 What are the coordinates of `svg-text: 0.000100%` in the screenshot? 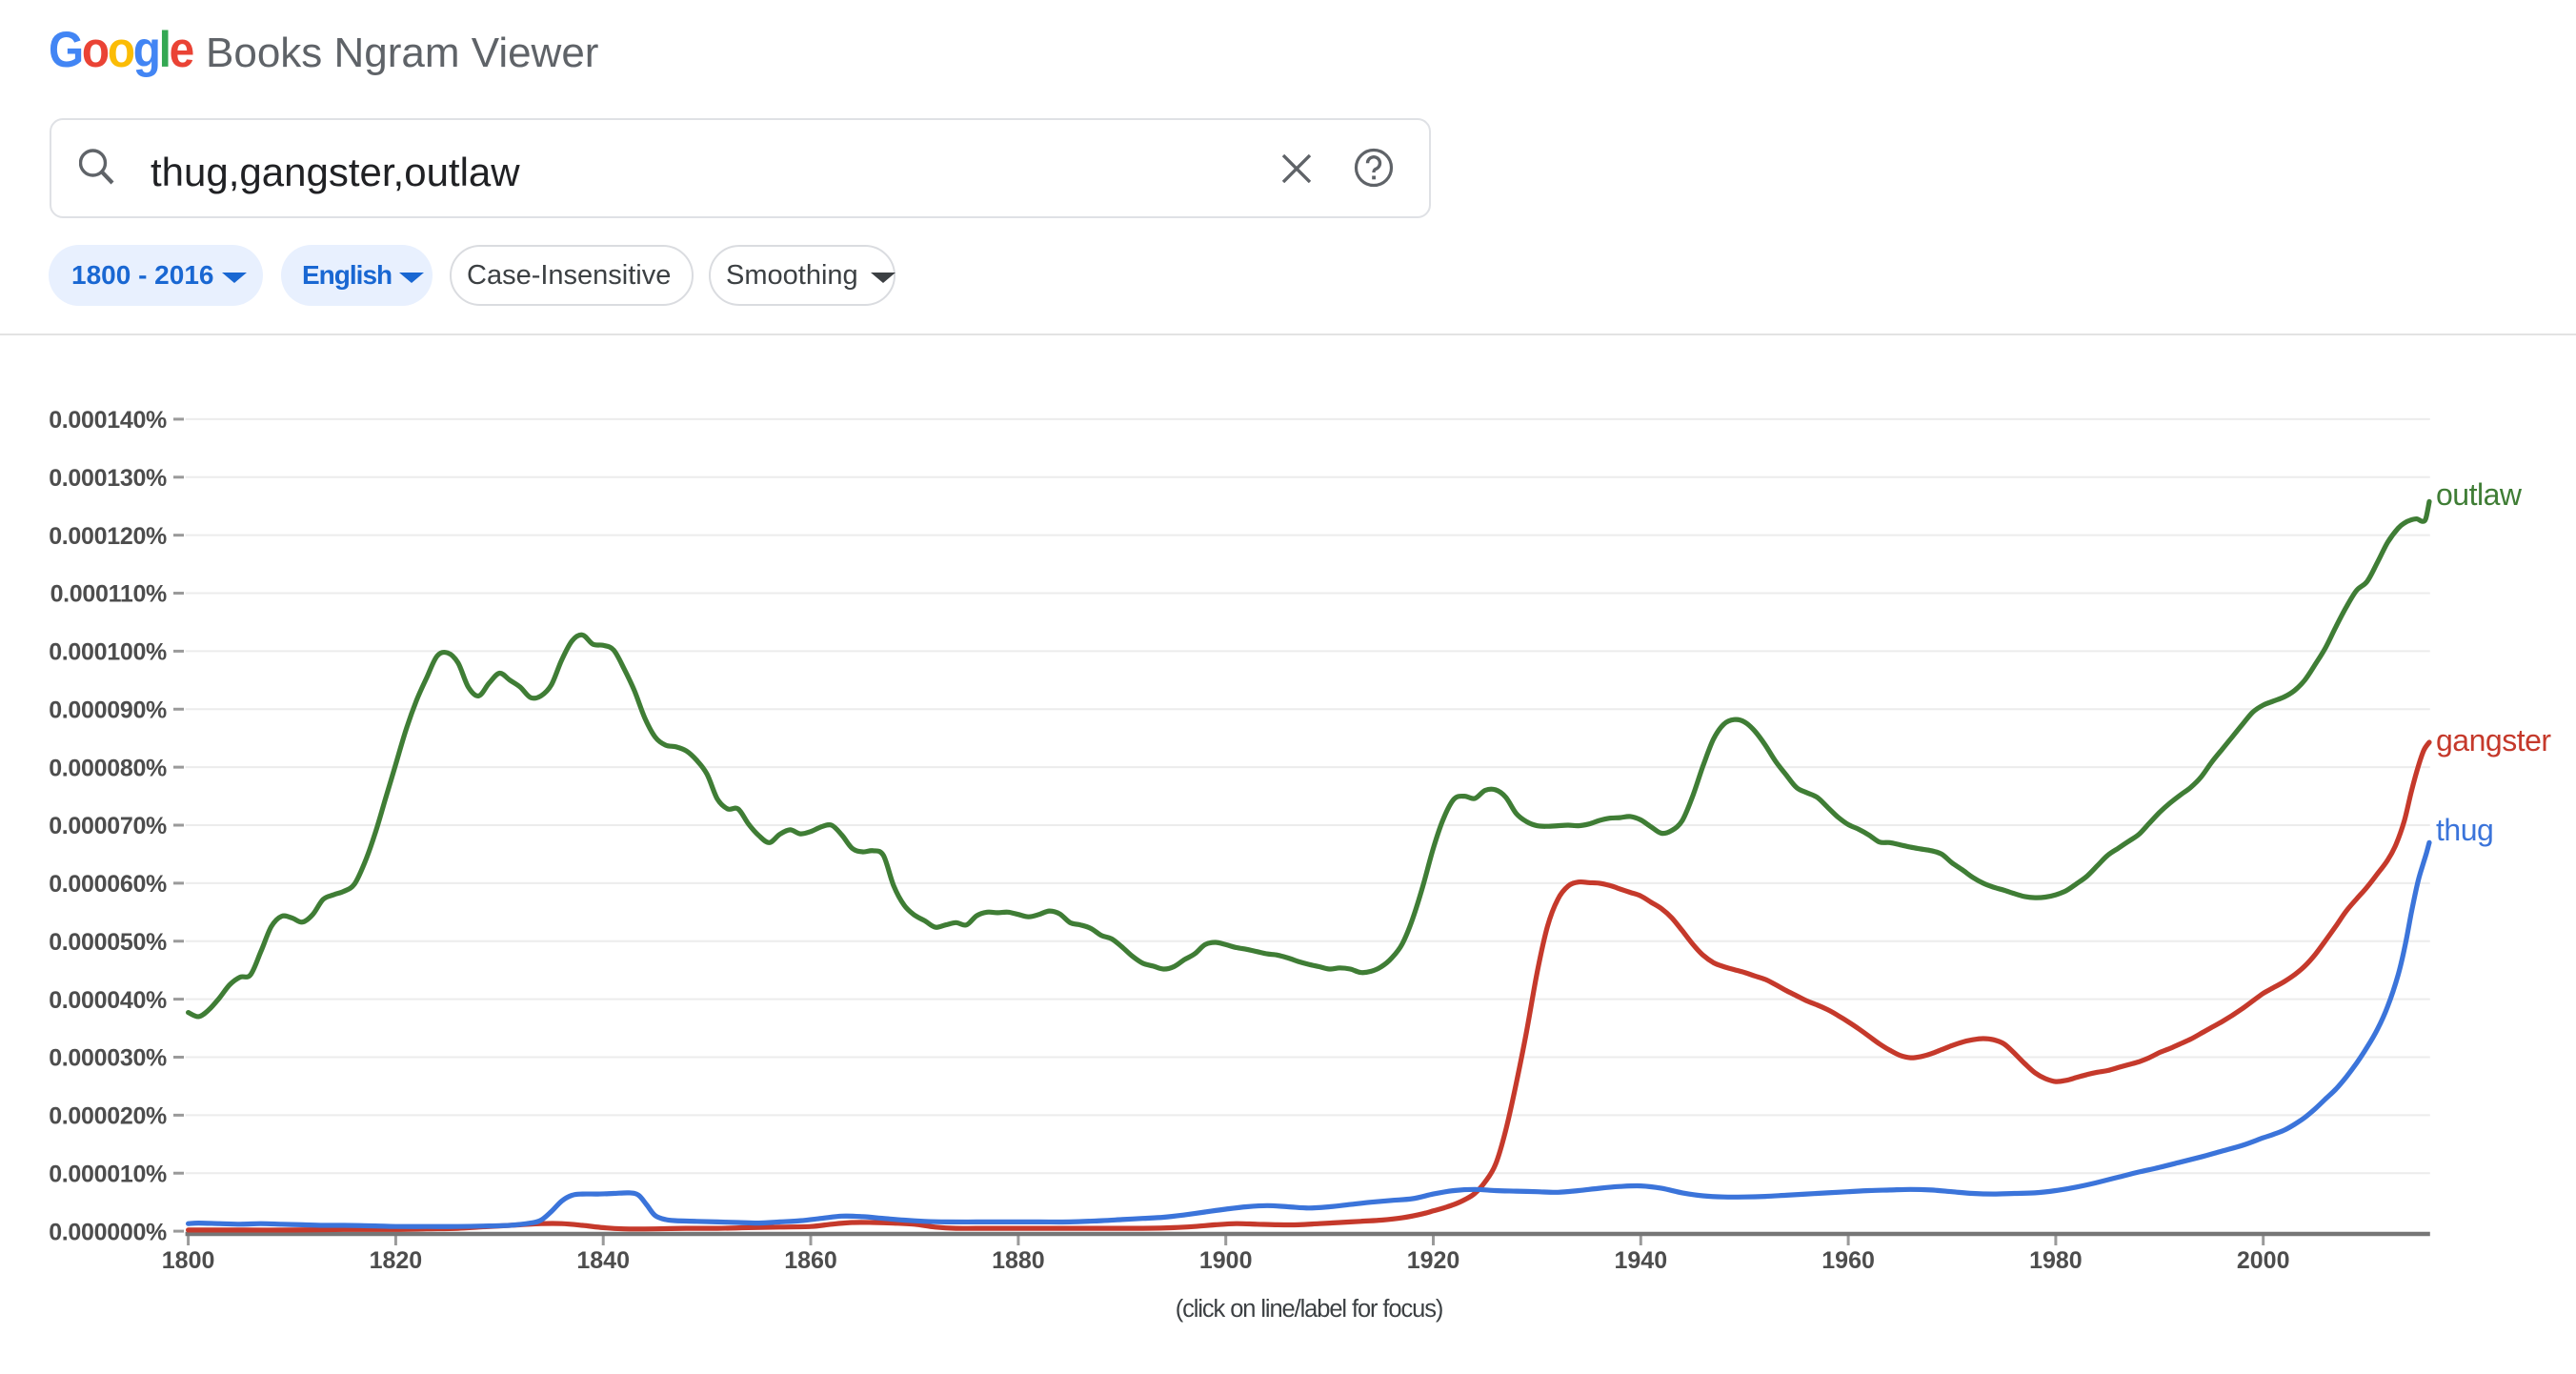 It's located at (108, 652).